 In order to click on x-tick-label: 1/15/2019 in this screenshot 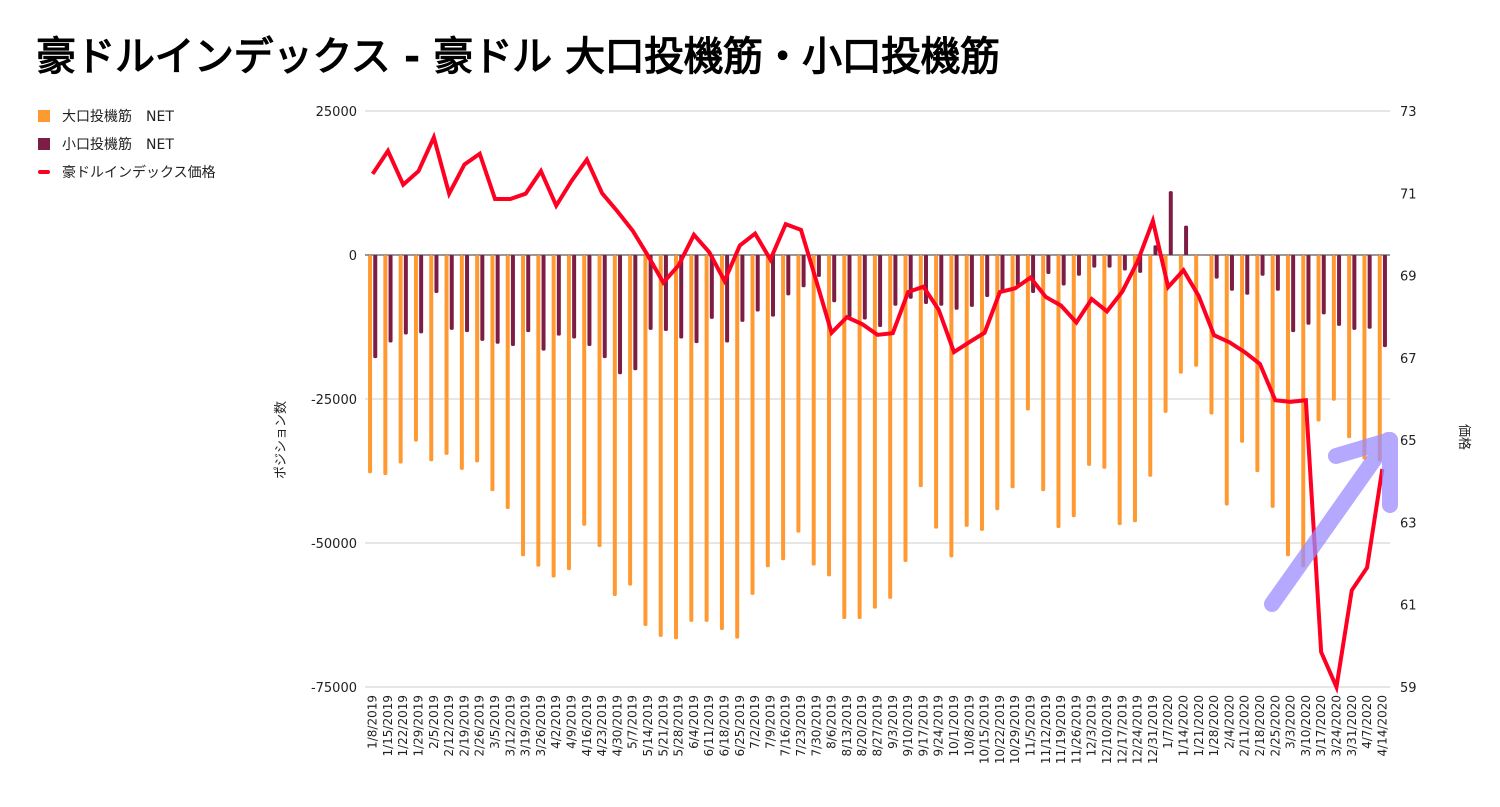, I will do `click(388, 726)`.